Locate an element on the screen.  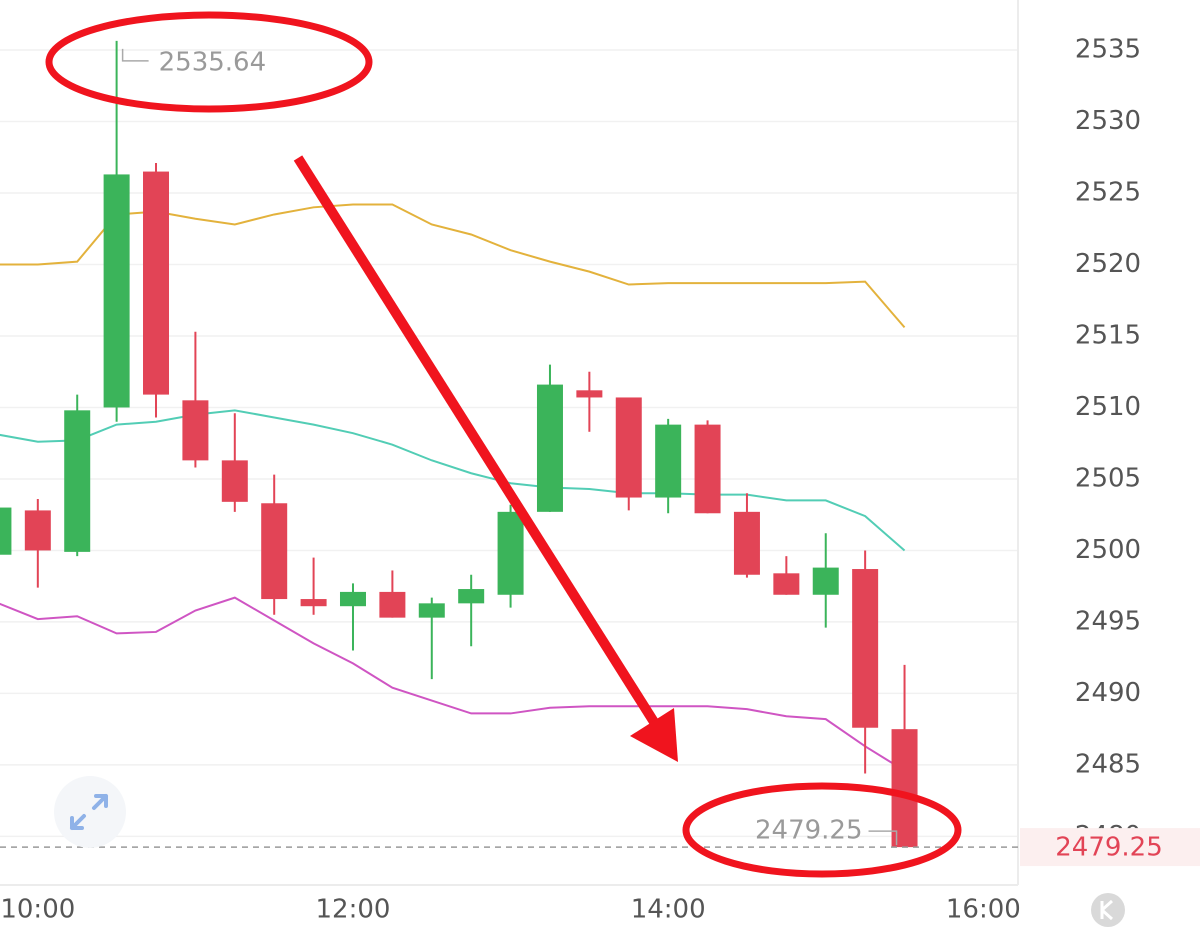
k-icon is located at coordinates (1107, 910).